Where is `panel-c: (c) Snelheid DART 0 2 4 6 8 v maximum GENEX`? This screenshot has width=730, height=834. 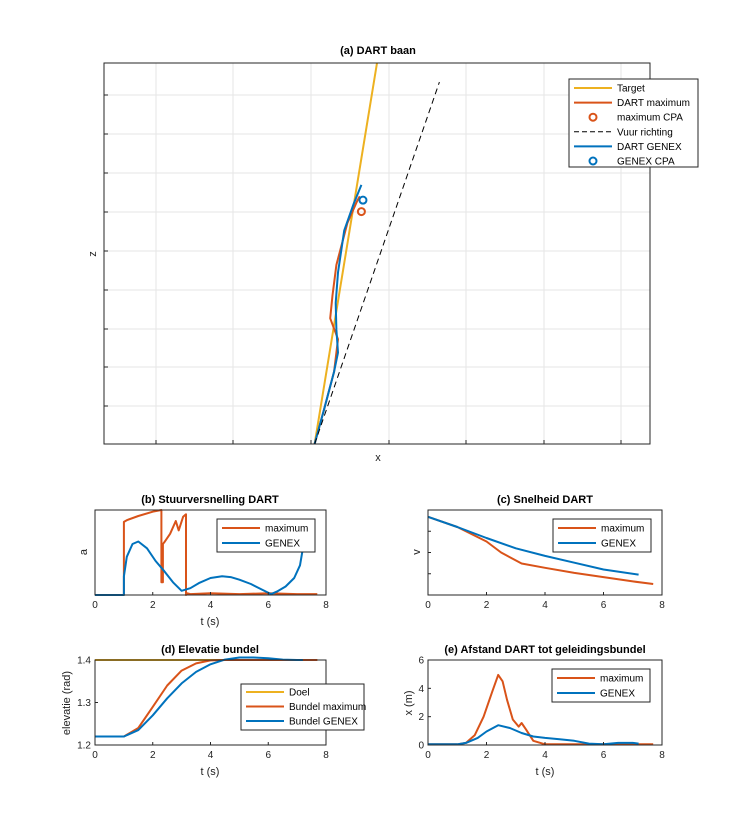
panel-c: (c) Snelheid DART 0 2 4 6 8 v maximum GENEX is located at coordinates (538, 552).